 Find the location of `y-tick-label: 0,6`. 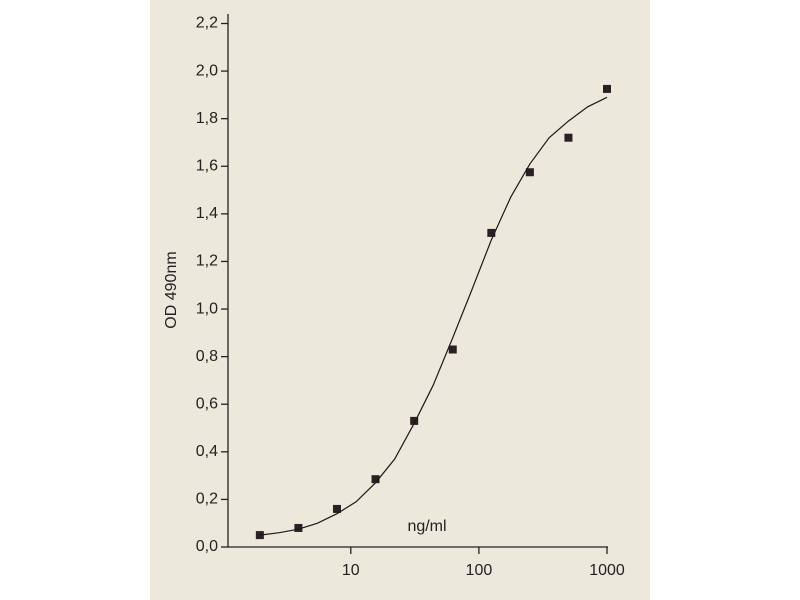

y-tick-label: 0,6 is located at coordinates (207, 403).